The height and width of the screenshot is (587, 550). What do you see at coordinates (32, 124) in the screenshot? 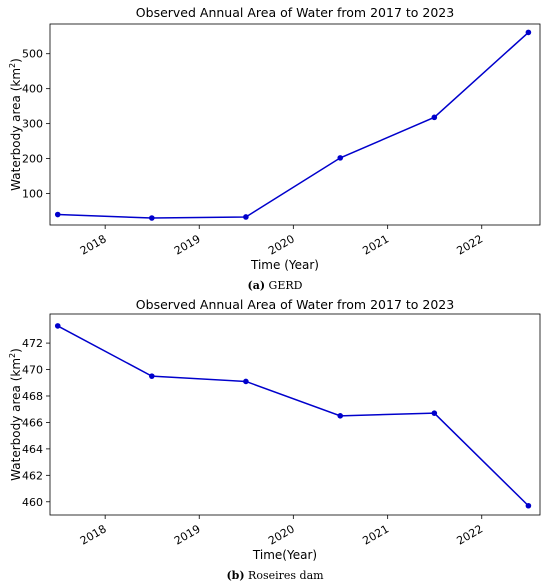
I see `y-tick-label: 300` at bounding box center [32, 124].